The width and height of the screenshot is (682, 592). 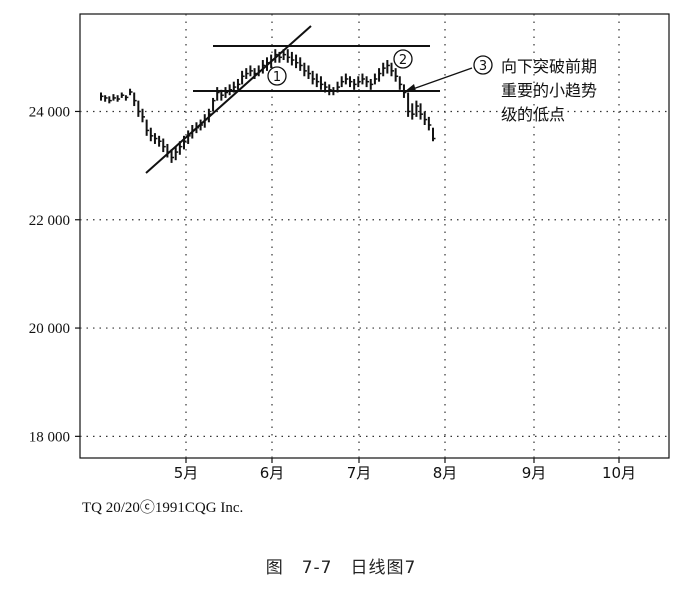 What do you see at coordinates (163, 508) in the screenshot?
I see `chart-credit: TQ 20/20ⓒ1991CQG Inc.` at bounding box center [163, 508].